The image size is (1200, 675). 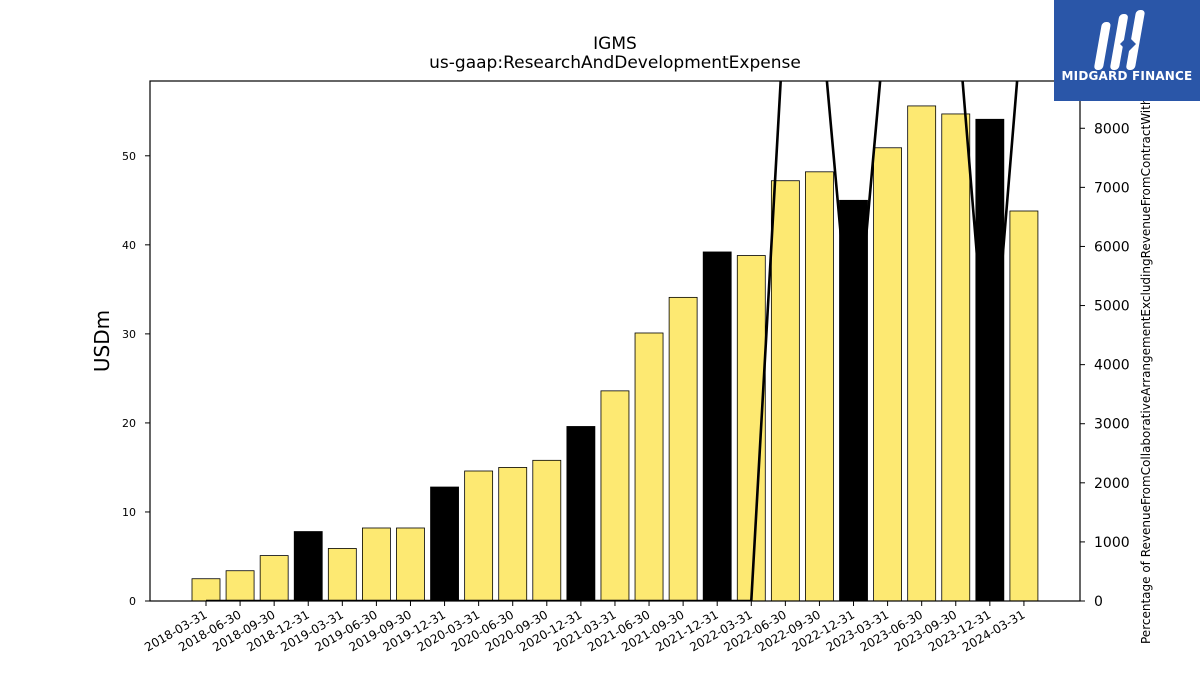 What do you see at coordinates (129, 334) in the screenshot?
I see `y-tick-label: 30` at bounding box center [129, 334].